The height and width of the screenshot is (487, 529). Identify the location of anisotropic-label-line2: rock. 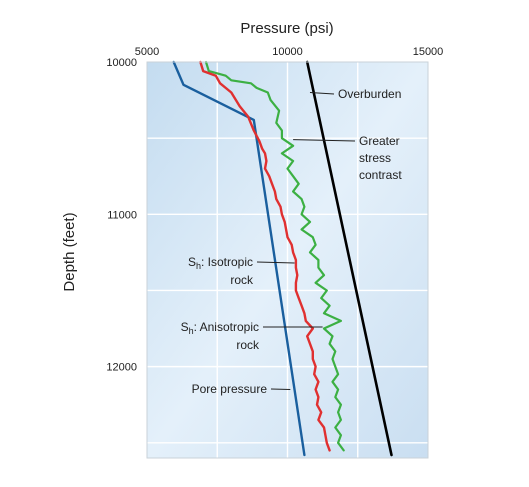
(248, 345).